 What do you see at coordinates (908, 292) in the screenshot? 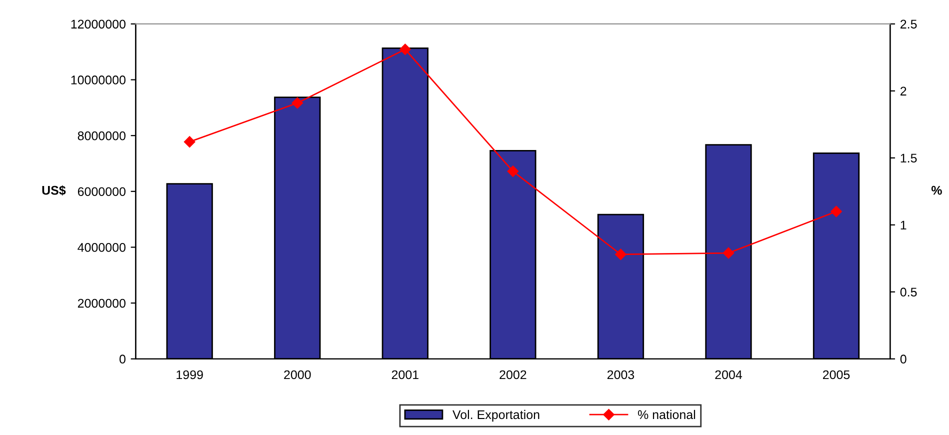
I see `y2-tick-label: 0.5` at bounding box center [908, 292].